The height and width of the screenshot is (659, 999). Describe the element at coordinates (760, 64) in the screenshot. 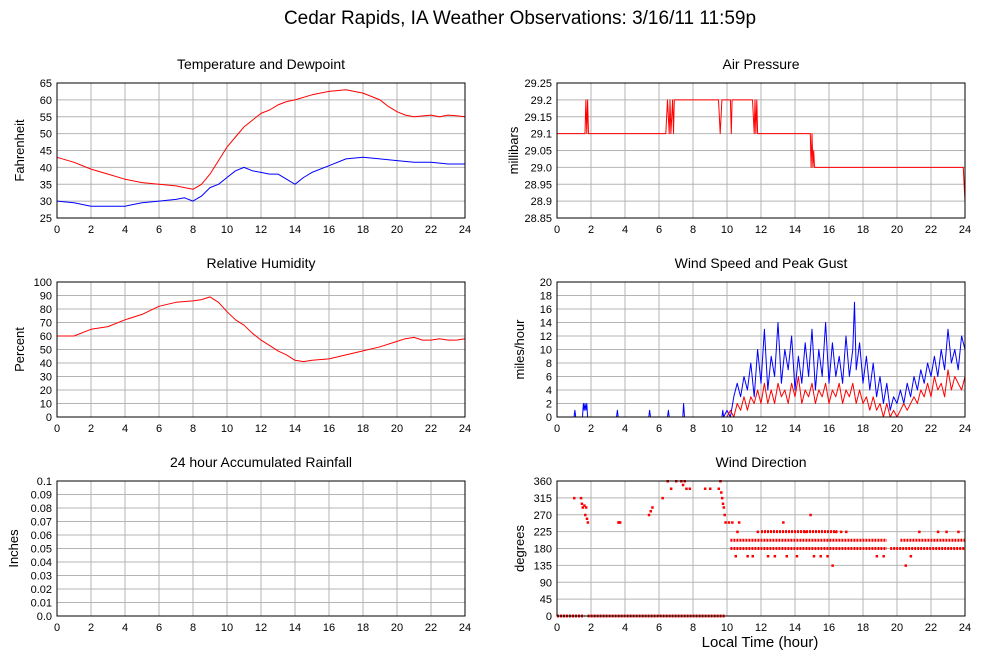

I see `pressure-title: Air Pressure` at that location.